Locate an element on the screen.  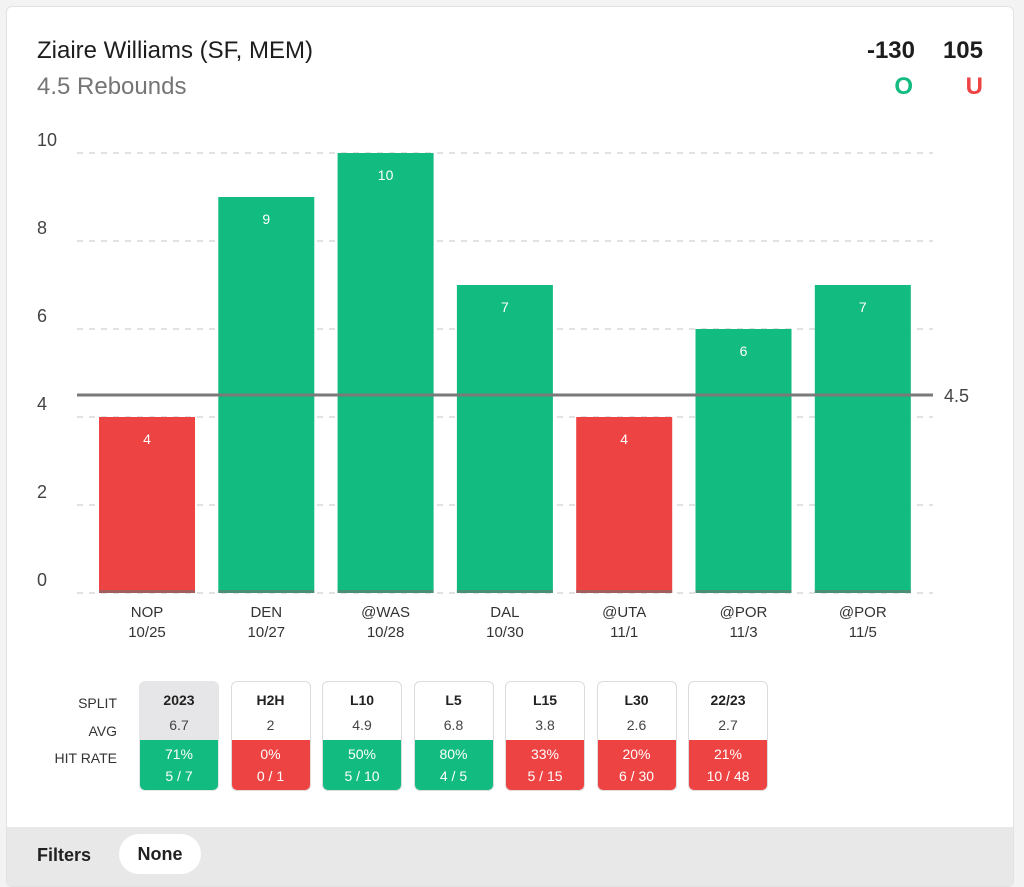
hit-rate-percent: 71% is located at coordinates (179, 754).